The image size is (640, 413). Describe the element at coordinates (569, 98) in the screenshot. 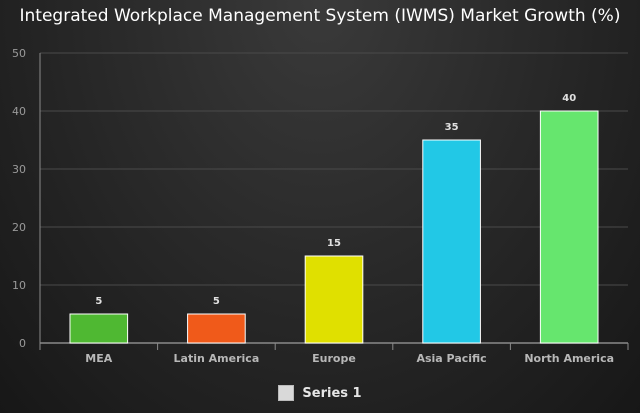

I see `data-label: 40` at that location.